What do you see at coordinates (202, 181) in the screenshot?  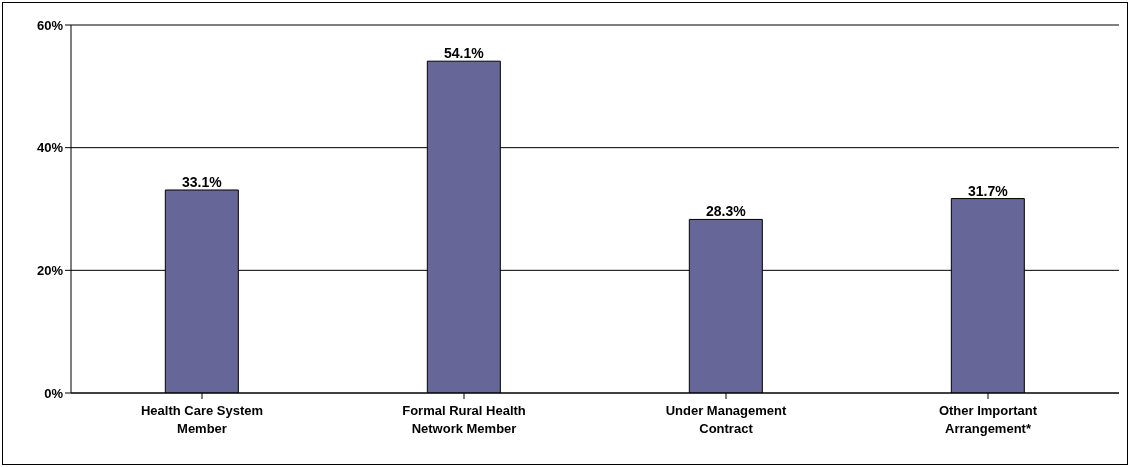 I see `data-label: 33.1%` at bounding box center [202, 181].